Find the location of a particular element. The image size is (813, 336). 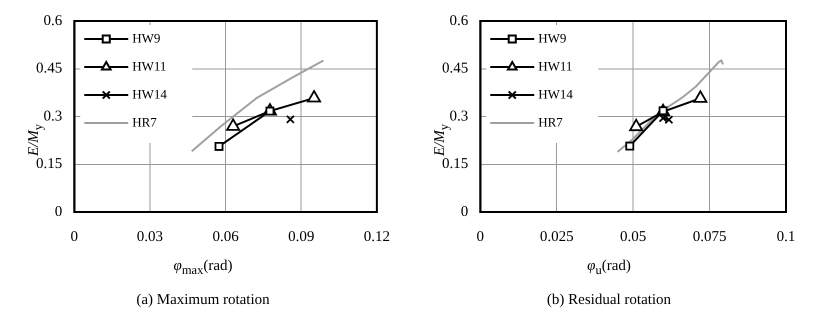

x-tick-label: 0.025 is located at coordinates (557, 236).